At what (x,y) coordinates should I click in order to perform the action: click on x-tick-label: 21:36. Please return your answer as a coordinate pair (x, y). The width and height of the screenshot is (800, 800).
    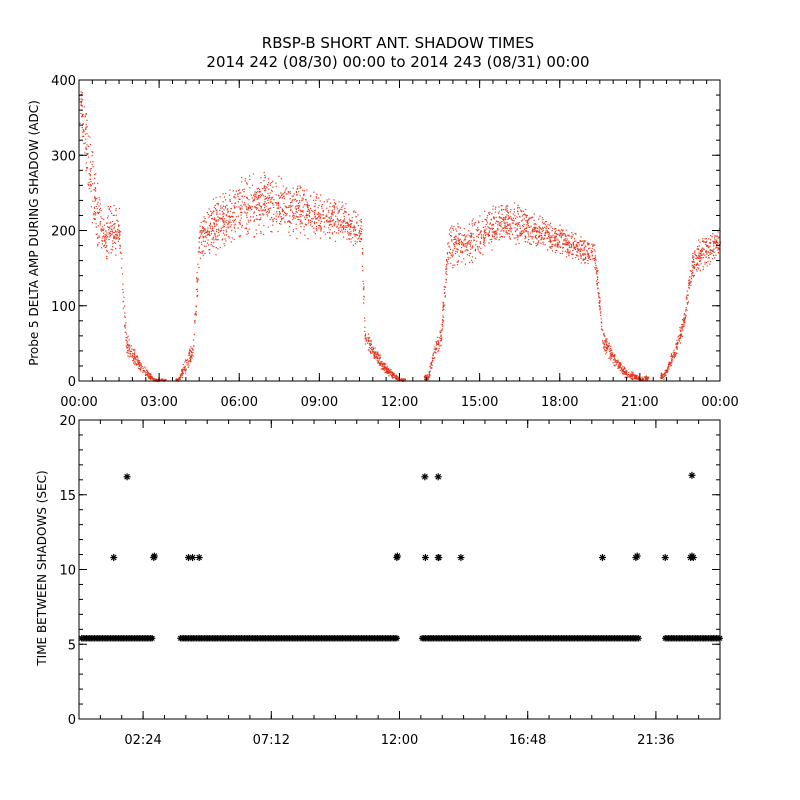
    Looking at the image, I should click on (655, 740).